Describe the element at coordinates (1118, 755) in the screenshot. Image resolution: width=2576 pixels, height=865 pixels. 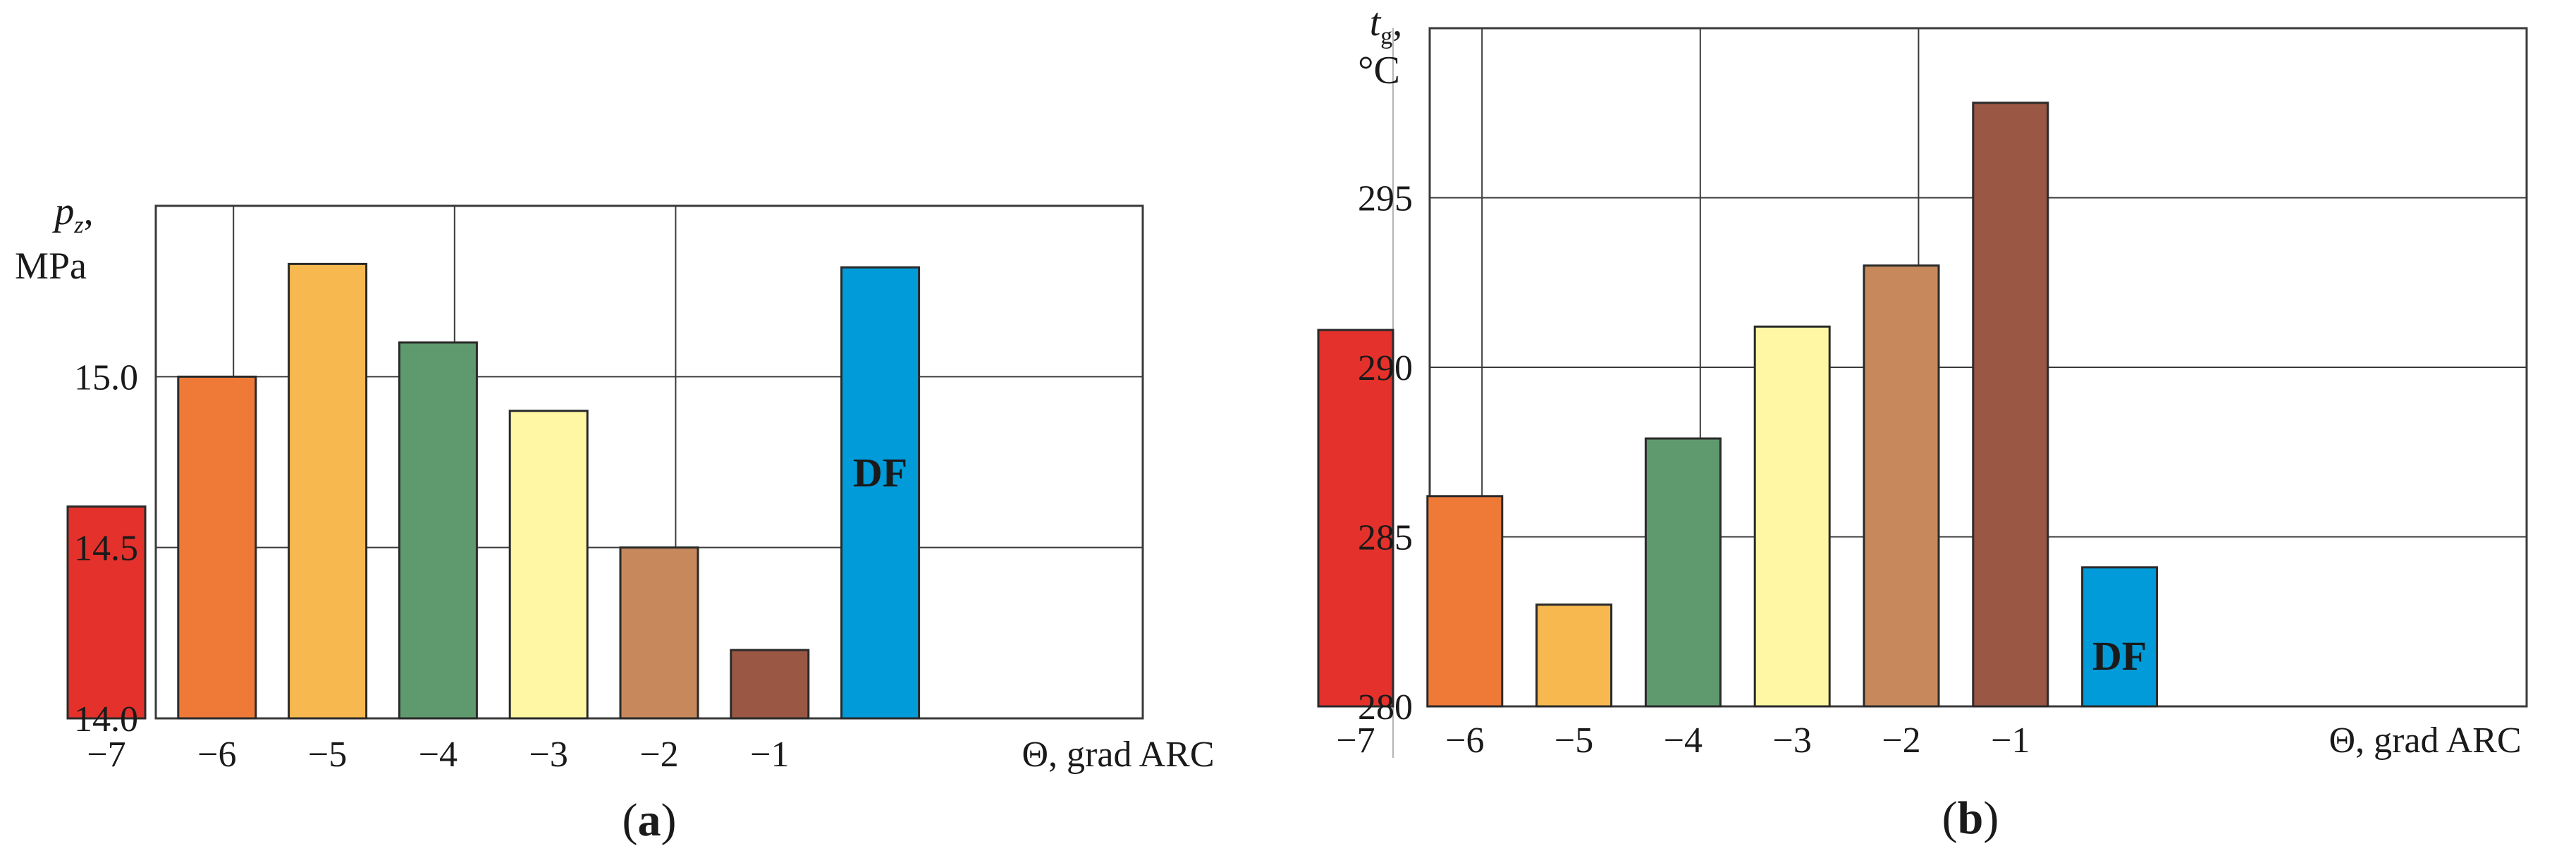
I see `panel-a-x-axis-label: Θ, grad ARC` at that location.